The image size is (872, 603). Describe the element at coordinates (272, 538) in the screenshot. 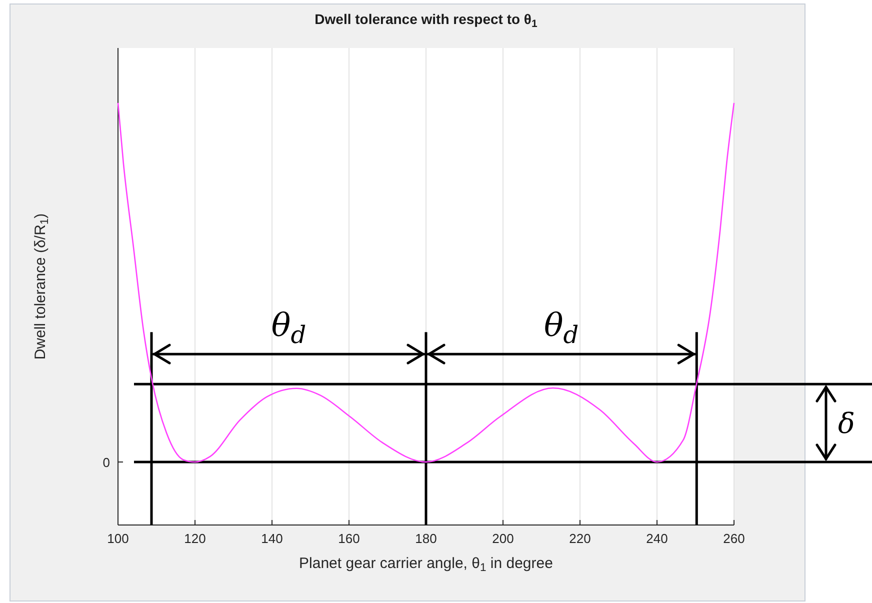

I see `x-tick-label: 140` at that location.